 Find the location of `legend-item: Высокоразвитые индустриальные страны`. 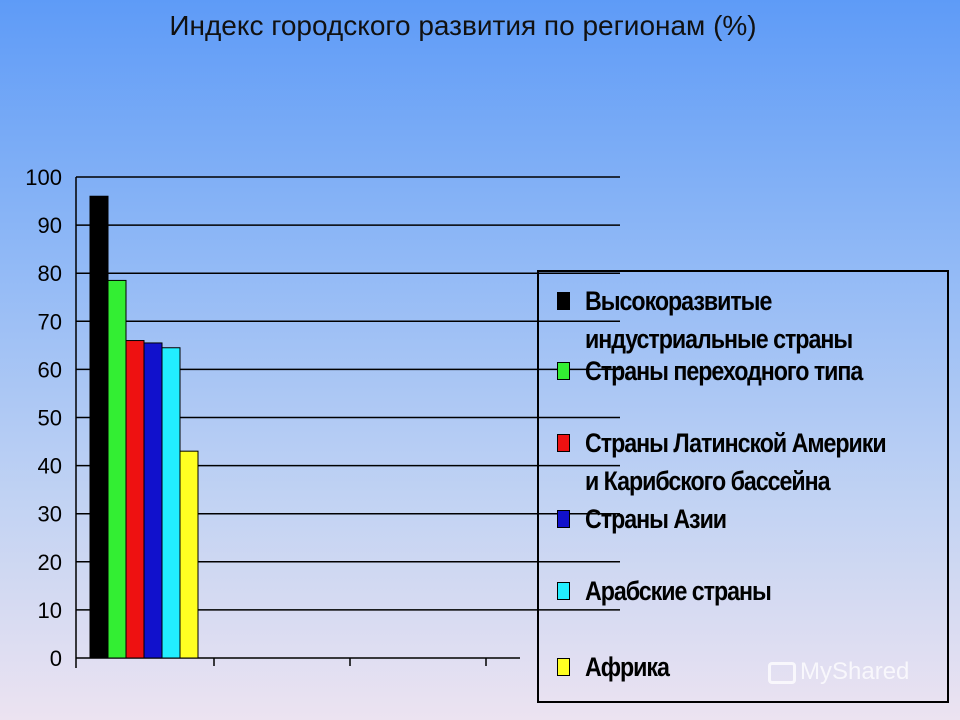

legend-item: Высокоразвитые индустриальные страны is located at coordinates (752, 320).